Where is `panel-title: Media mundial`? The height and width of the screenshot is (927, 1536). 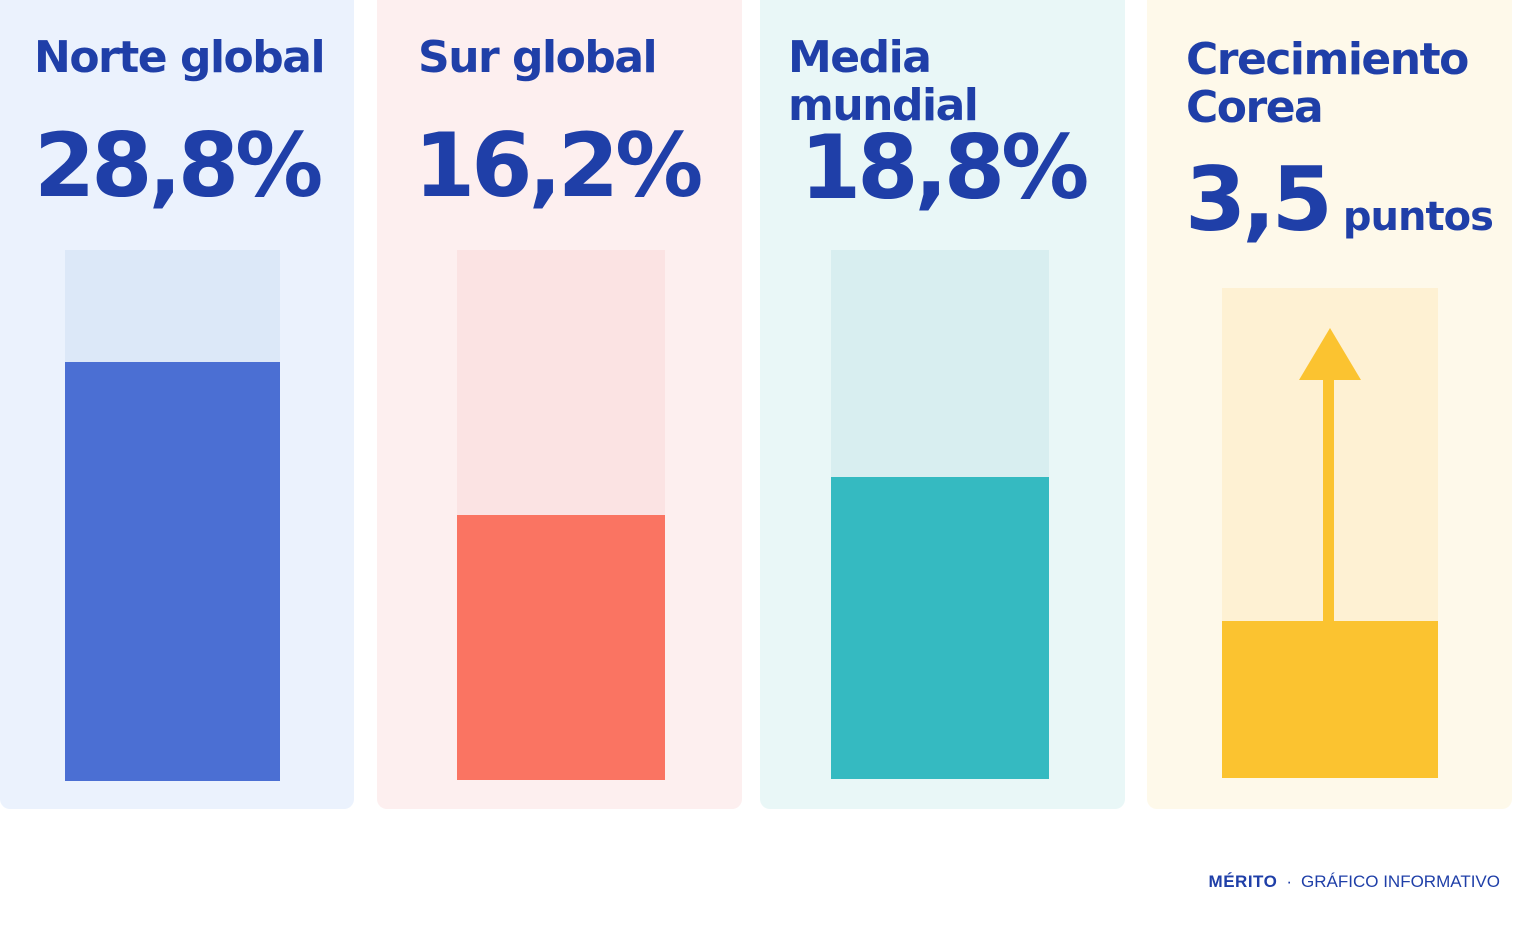 panel-title: Media mundial is located at coordinates (883, 81).